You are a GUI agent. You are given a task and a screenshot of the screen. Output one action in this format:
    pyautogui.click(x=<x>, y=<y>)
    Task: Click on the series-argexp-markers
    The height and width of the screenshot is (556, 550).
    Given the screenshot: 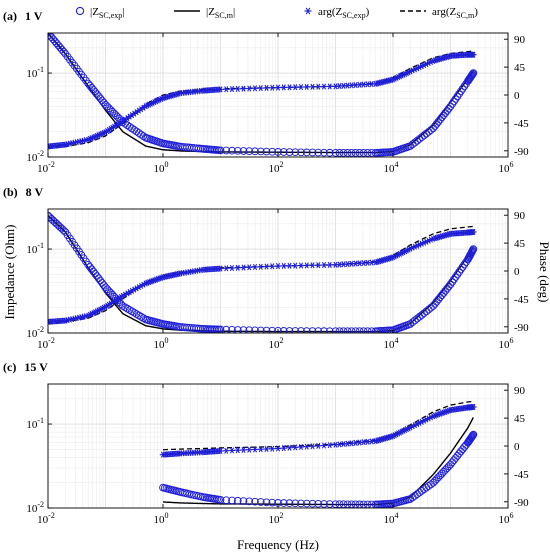 What is the action you would take?
    pyautogui.click(x=262, y=100)
    